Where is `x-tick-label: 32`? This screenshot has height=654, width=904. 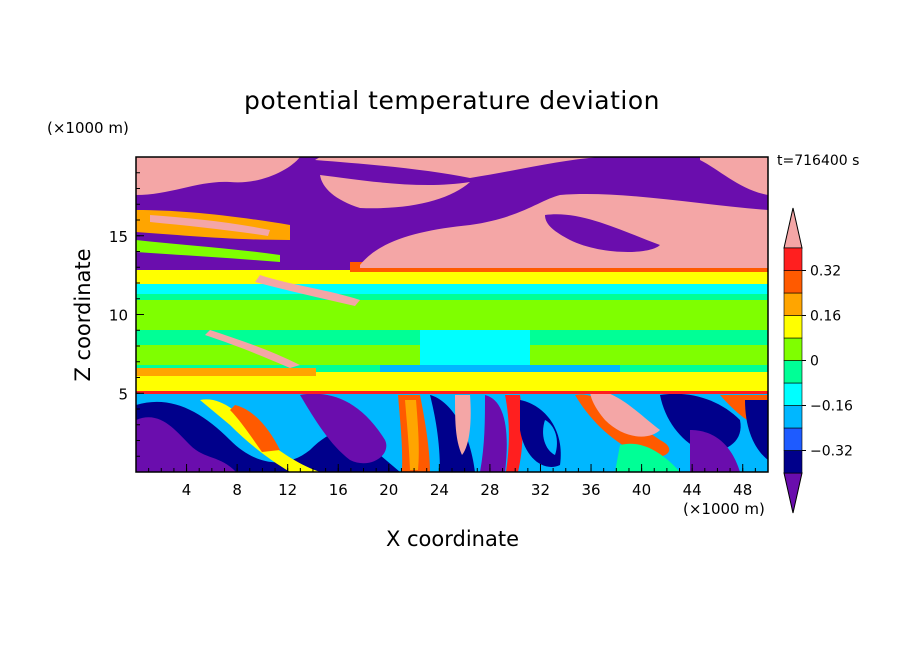 x-tick-label: 32 is located at coordinates (540, 490).